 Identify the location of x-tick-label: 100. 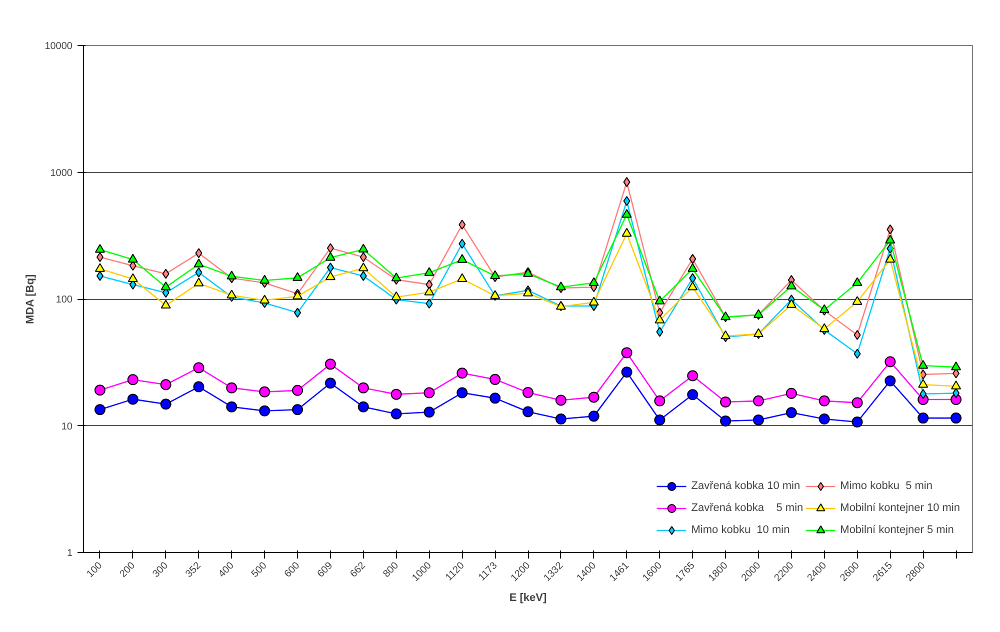
(94, 570).